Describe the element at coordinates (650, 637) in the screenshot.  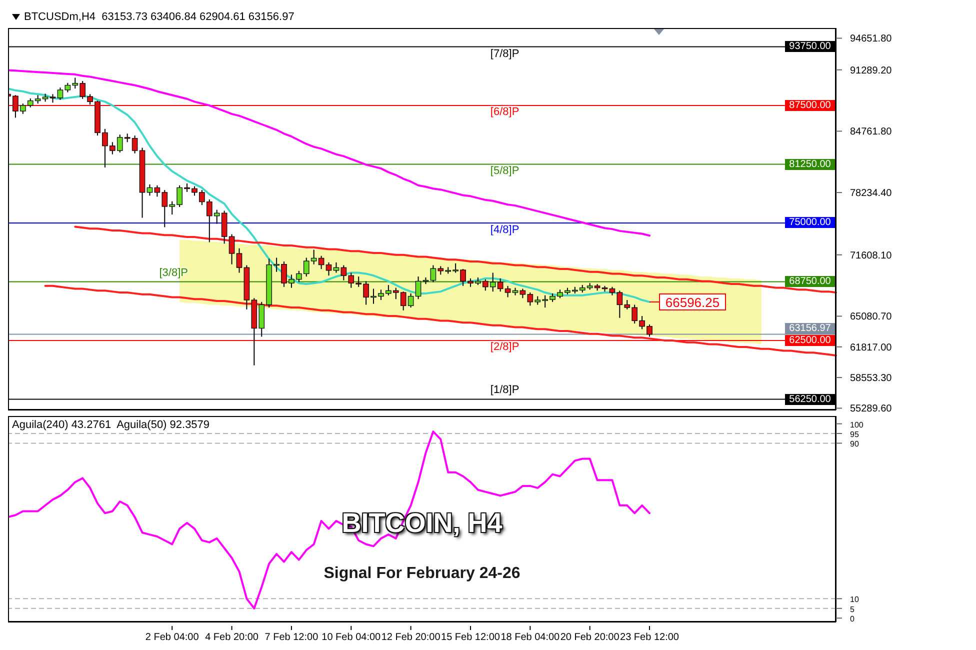
I see `x-tick-label: 23 Feb 12:00` at that location.